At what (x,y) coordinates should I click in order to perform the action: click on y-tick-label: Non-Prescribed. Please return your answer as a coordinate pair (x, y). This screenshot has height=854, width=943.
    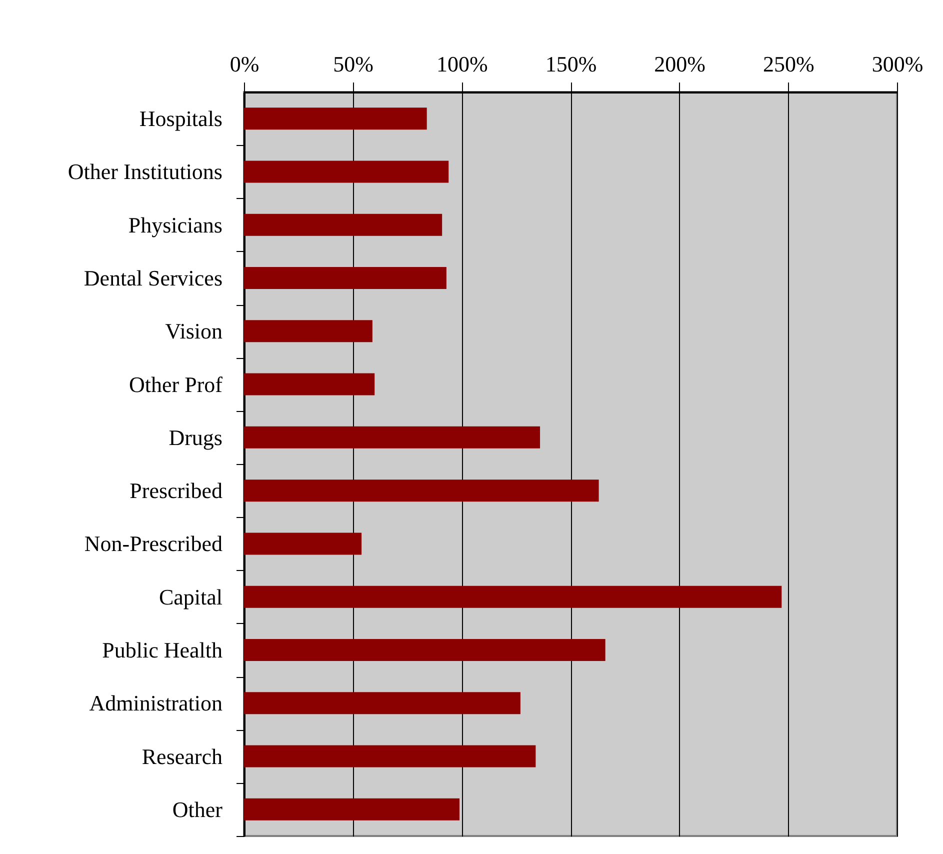
    Looking at the image, I should click on (153, 543).